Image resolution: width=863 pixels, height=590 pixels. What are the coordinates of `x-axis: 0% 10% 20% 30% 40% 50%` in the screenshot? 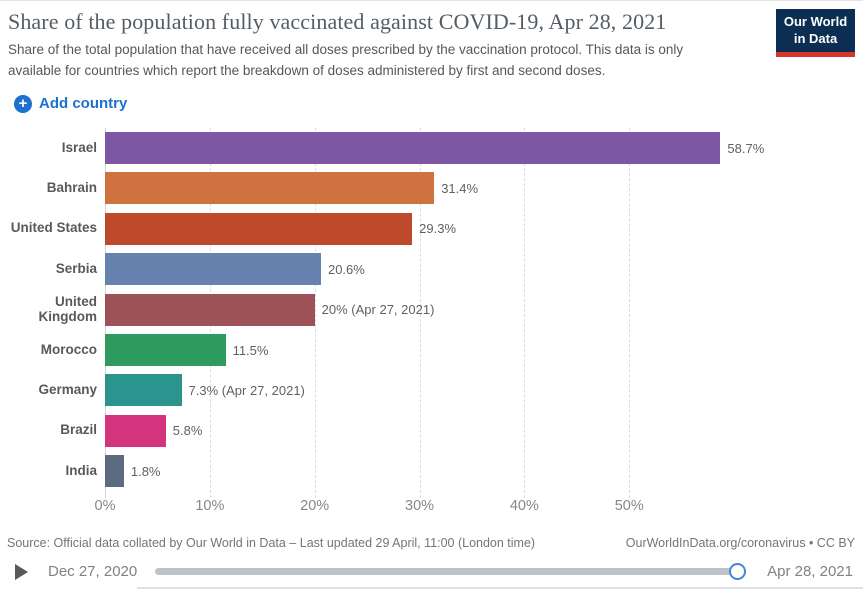 It's located at (479, 504).